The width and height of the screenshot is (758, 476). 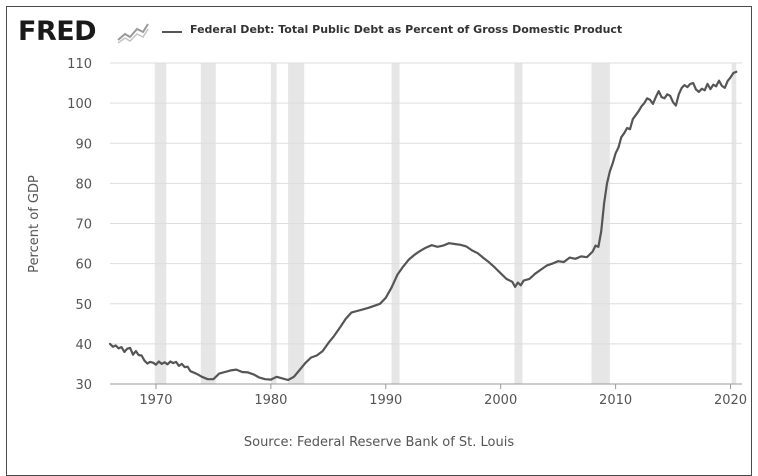 What do you see at coordinates (83, 184) in the screenshot?
I see `y-tick-label: 80` at bounding box center [83, 184].